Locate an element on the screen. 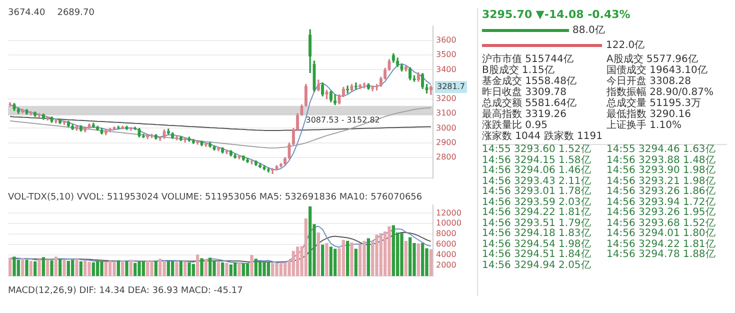 The width and height of the screenshot is (735, 313). text: 14:56 3293.94 1.72亿 is located at coordinates (661, 202).